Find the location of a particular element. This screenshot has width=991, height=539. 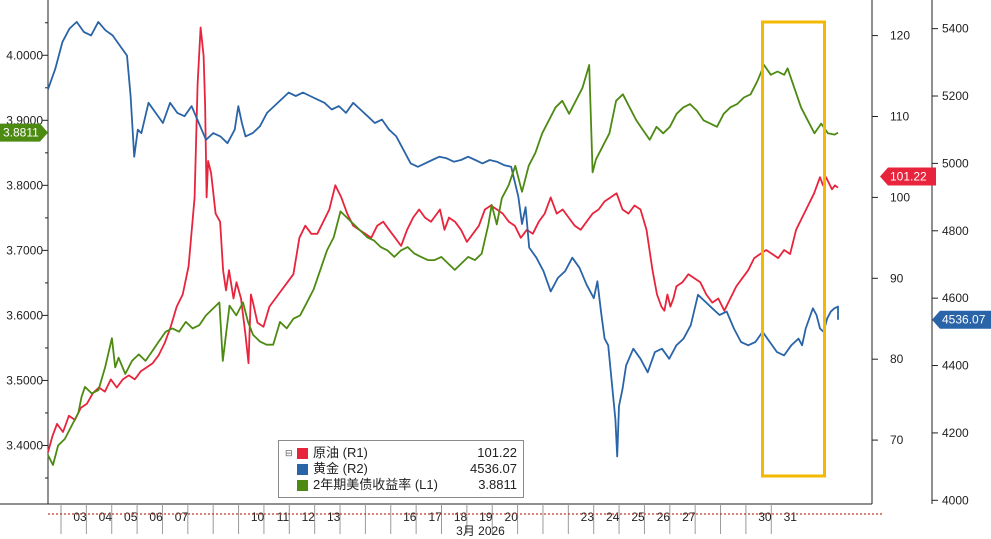

legend-label: 黄金 (R2) is located at coordinates (340, 468).